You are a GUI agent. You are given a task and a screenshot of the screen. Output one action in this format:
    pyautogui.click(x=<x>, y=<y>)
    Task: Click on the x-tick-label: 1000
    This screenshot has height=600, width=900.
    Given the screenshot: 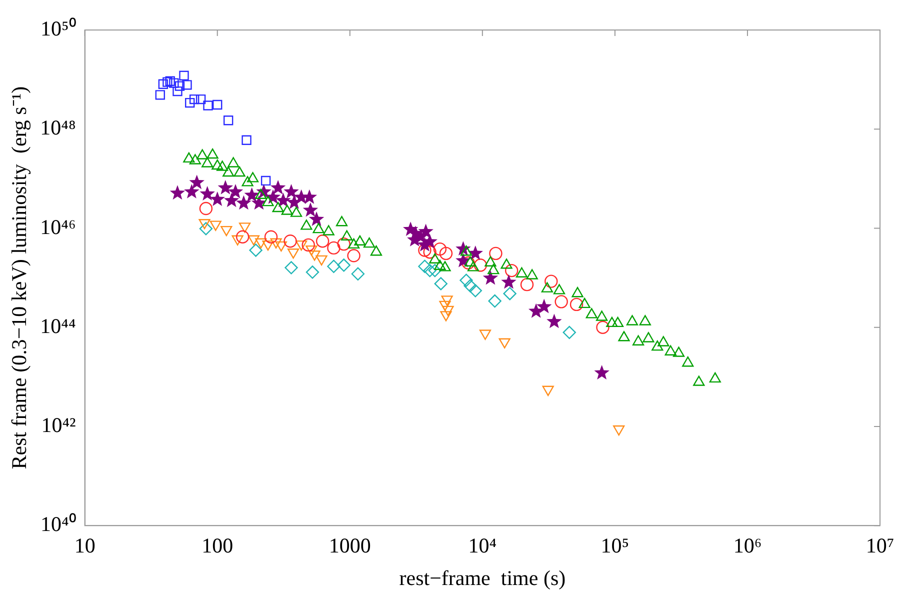 What is the action you would take?
    pyautogui.click(x=349, y=546)
    